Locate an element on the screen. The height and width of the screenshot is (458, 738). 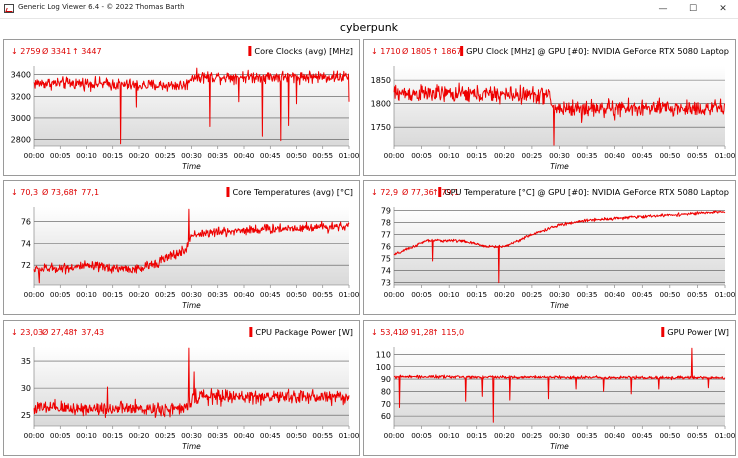
y-tick-label: 1850 is located at coordinates (381, 80).